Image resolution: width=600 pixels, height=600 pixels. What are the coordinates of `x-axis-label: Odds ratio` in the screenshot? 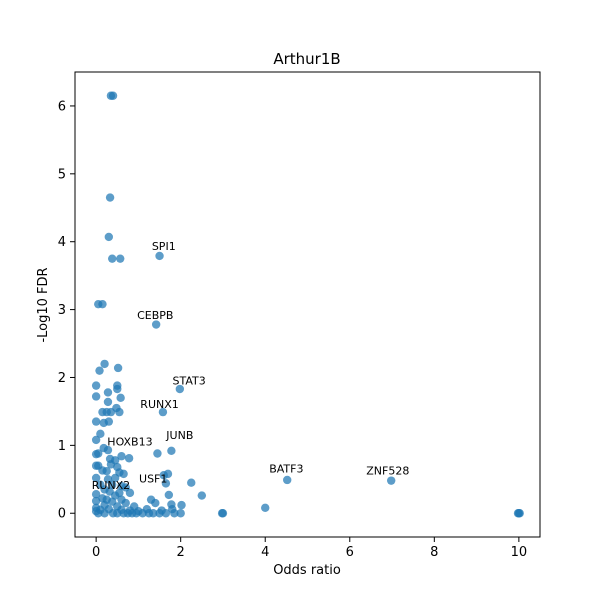 It's located at (307, 570).